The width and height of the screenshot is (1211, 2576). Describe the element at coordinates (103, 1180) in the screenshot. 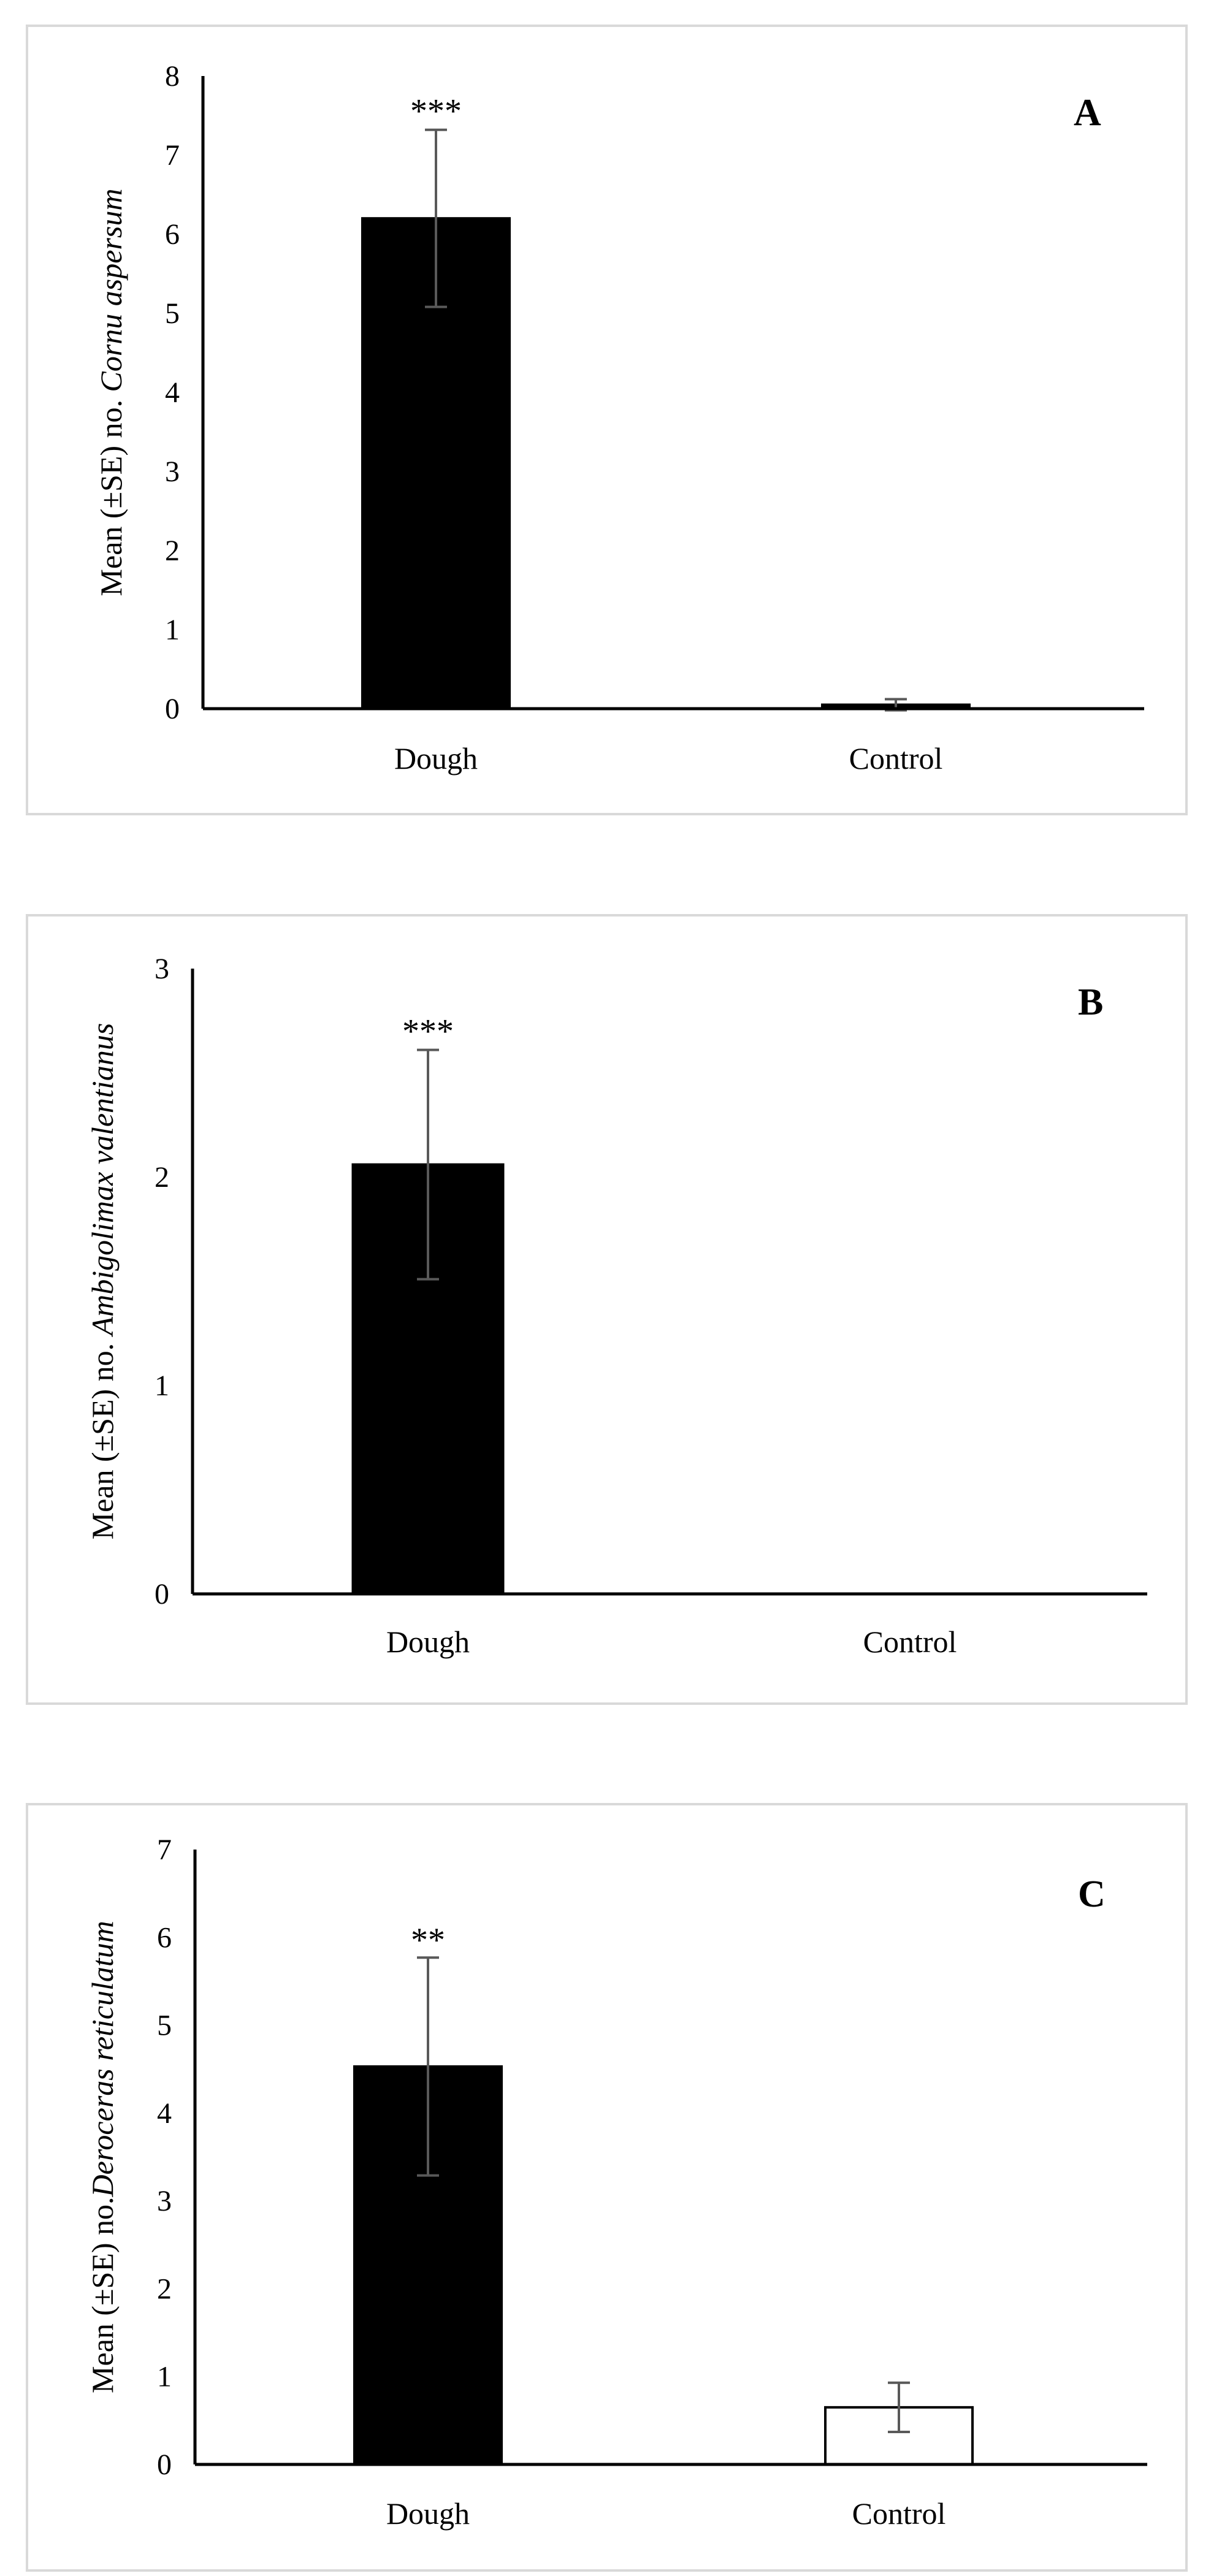

I see `y-axis-title-species: Ambigolimax valentianus` at that location.